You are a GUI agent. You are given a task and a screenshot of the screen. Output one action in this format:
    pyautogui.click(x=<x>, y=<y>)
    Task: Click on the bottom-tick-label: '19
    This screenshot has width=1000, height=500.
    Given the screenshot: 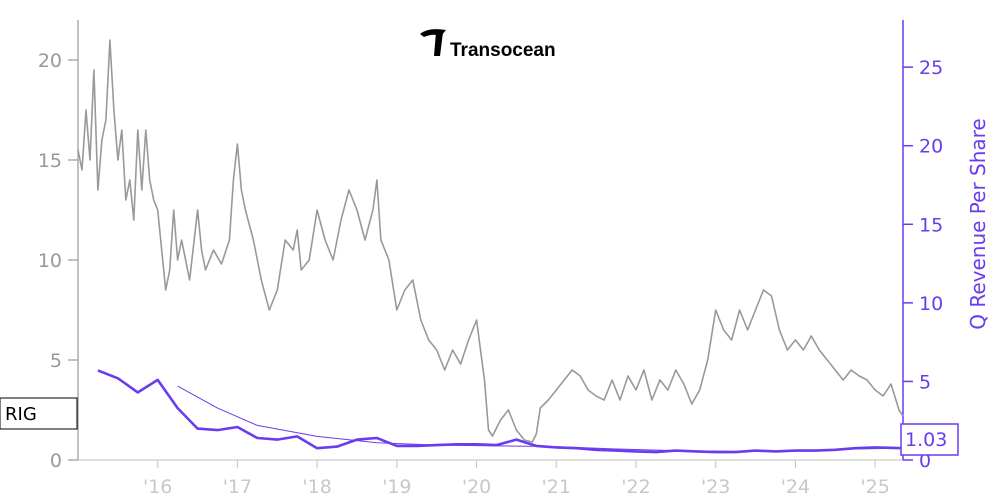 What is the action you would take?
    pyautogui.click(x=396, y=487)
    